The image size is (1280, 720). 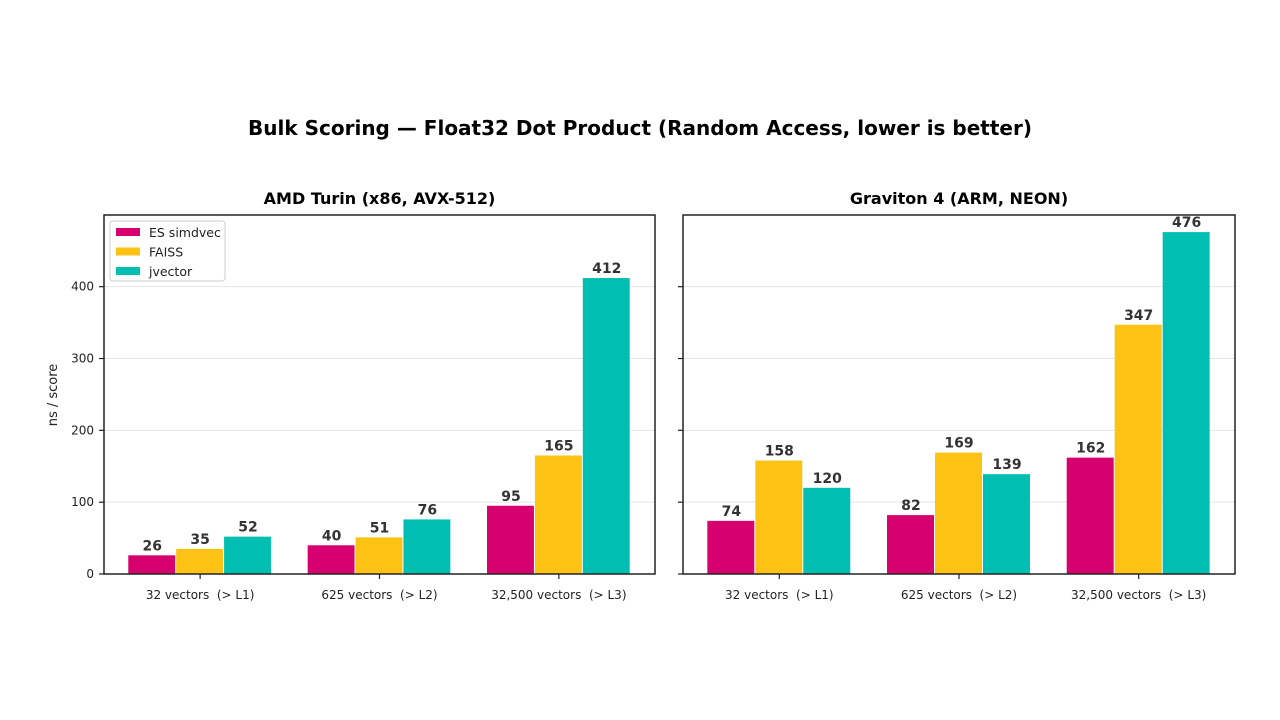 I want to click on data-label: 40, so click(x=332, y=536).